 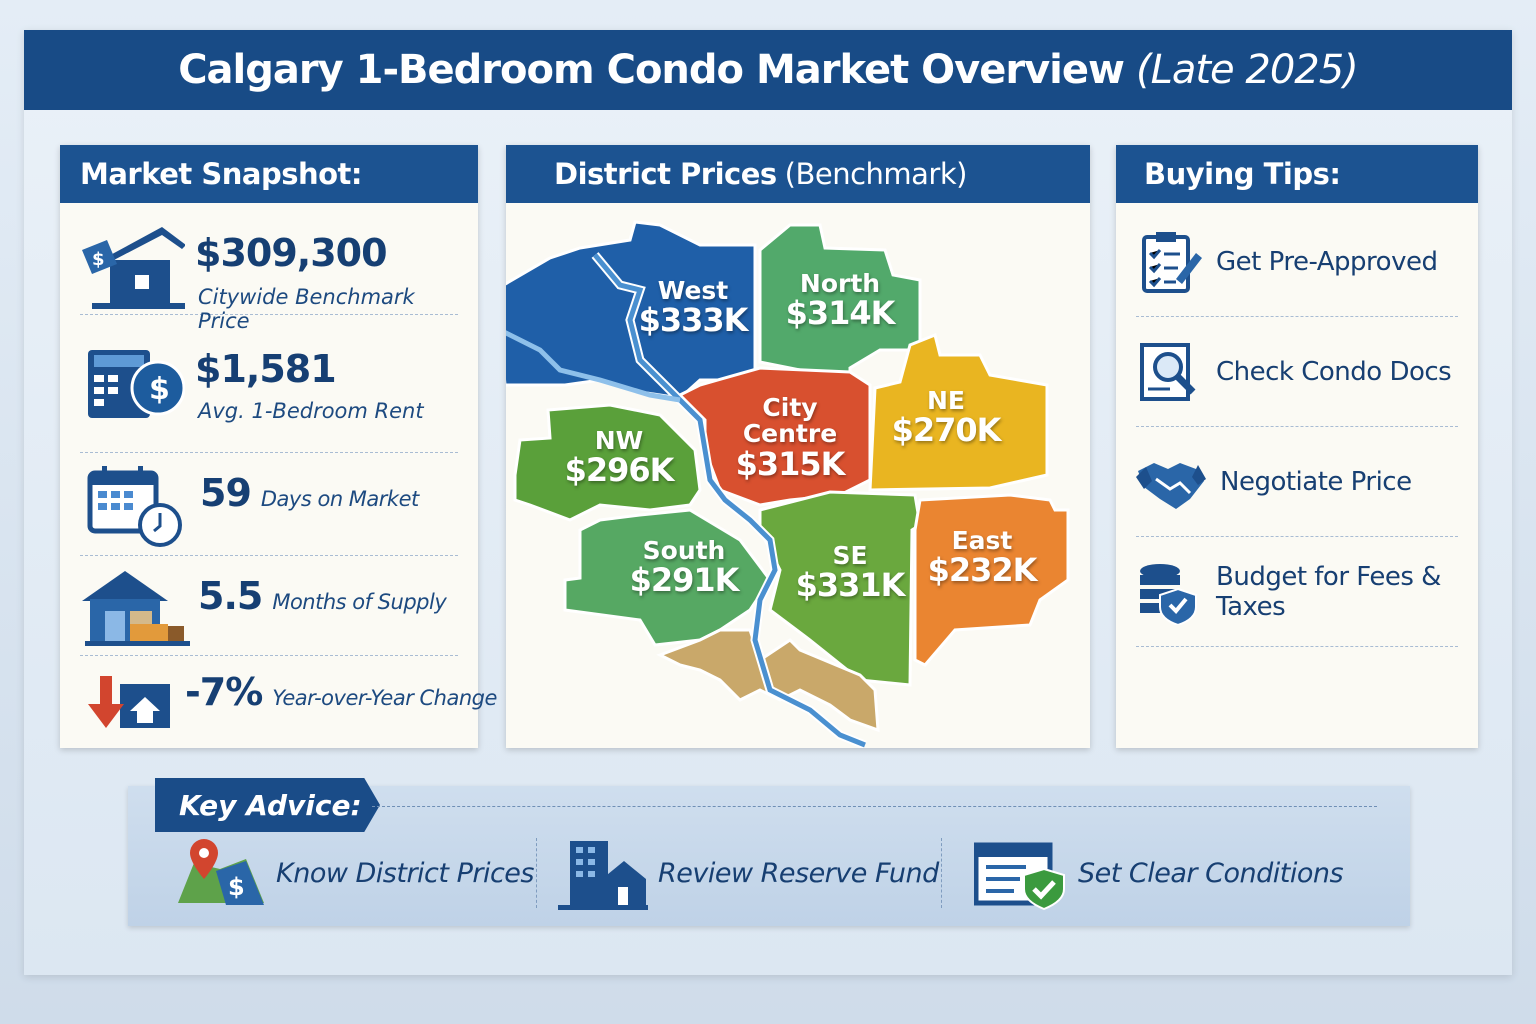 I want to click on stat-label: Days on Market, so click(x=339, y=499).